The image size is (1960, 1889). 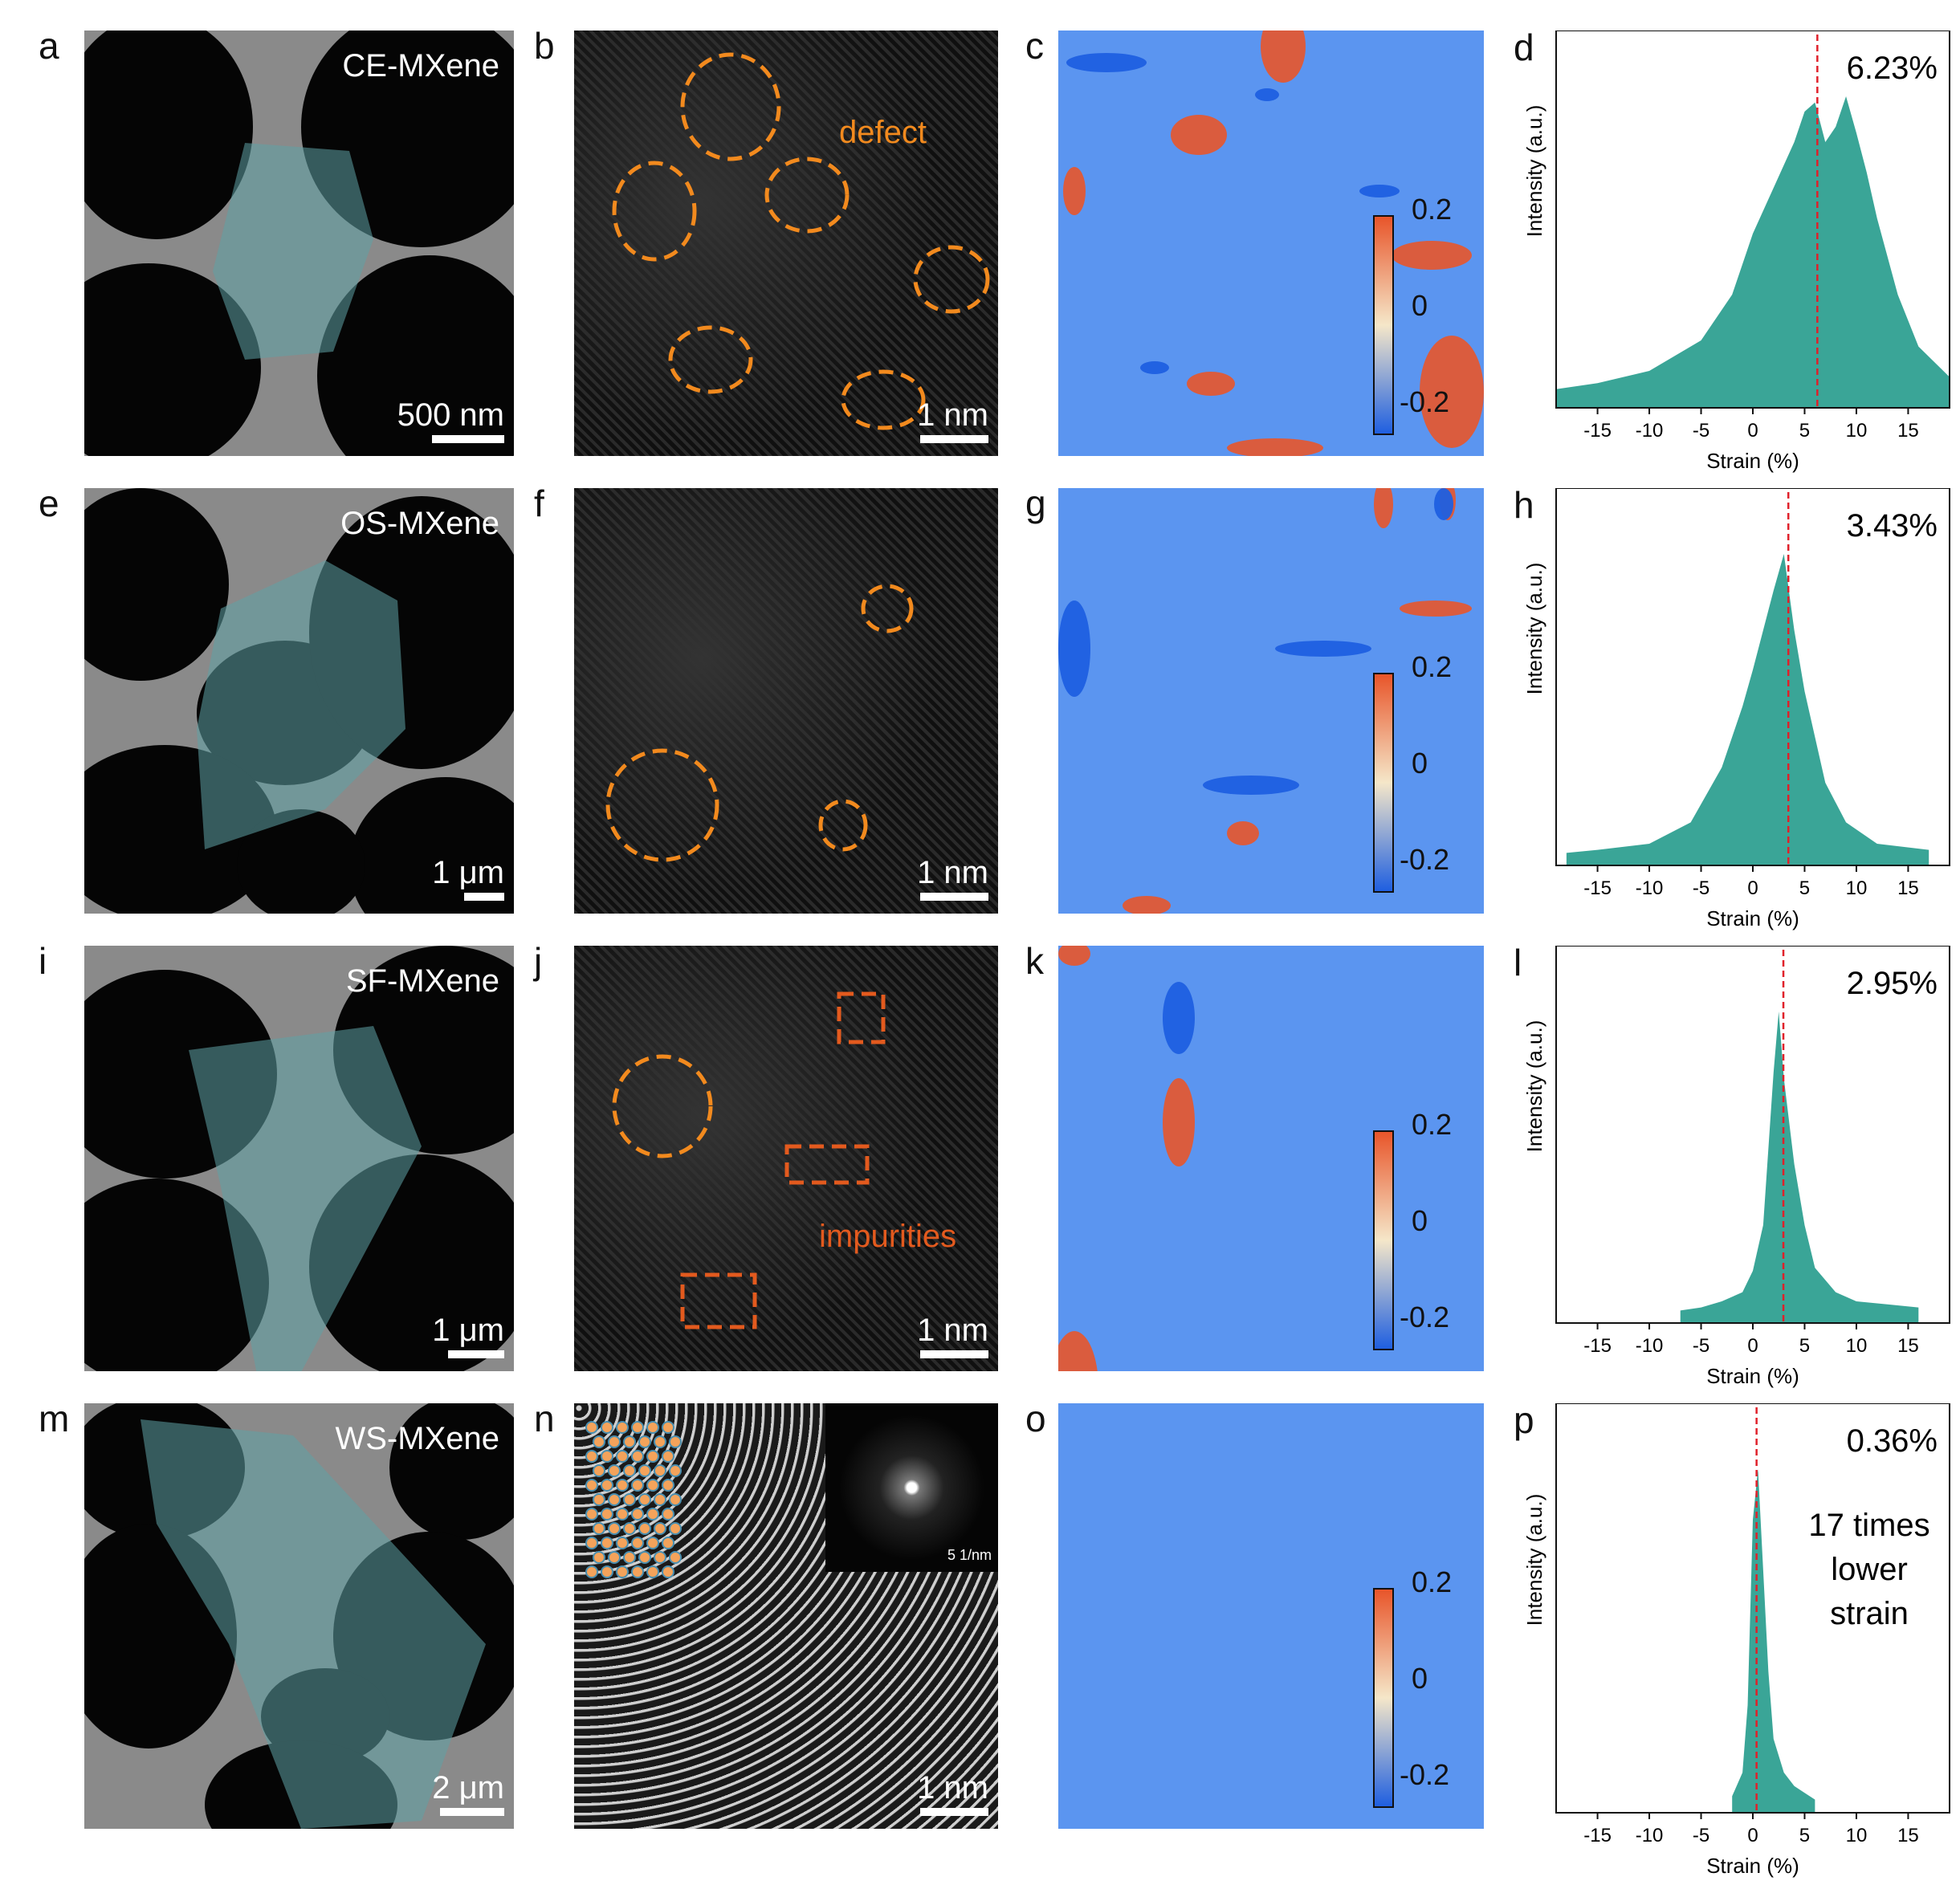 I want to click on tem-image-a: CE-MXene 500 nm, so click(x=299, y=243).